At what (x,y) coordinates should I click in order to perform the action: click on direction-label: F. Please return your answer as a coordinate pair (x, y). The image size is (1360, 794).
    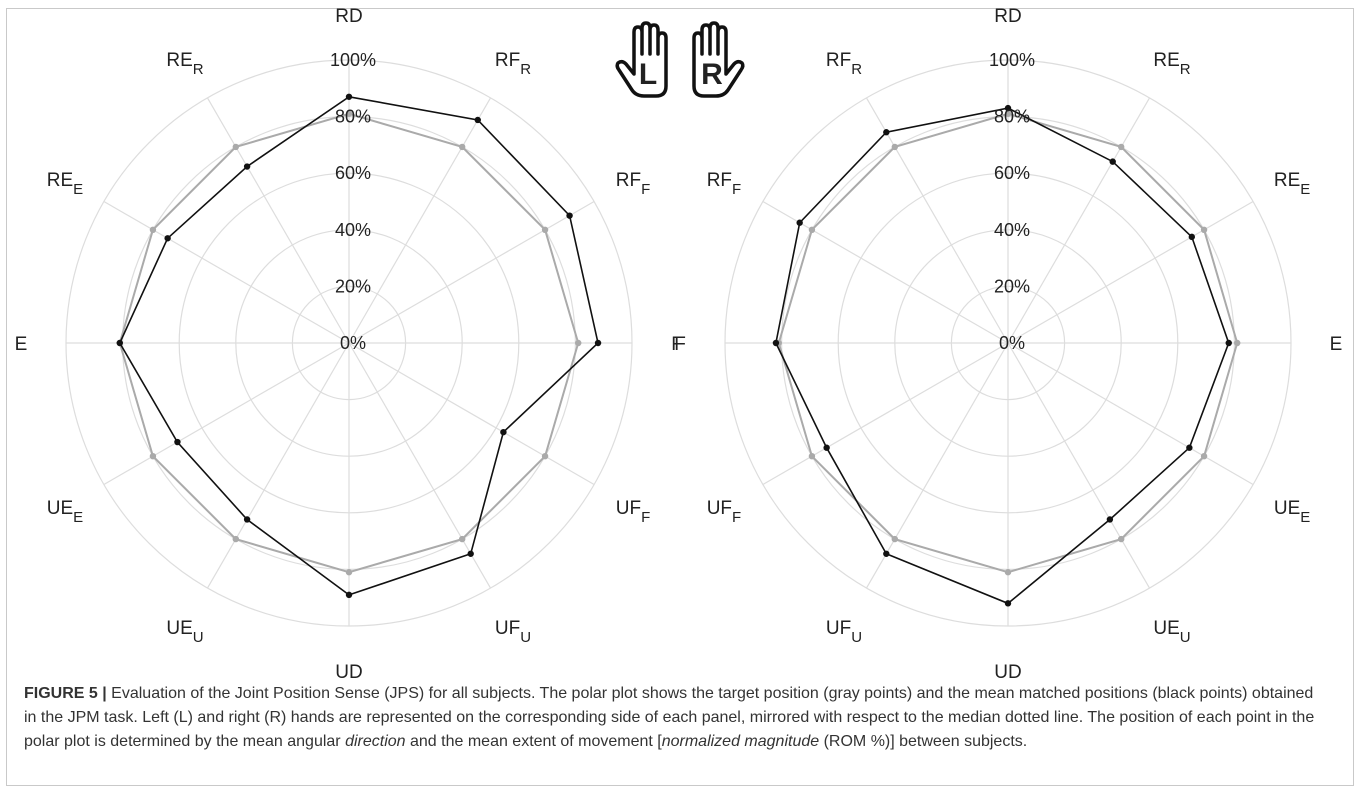
    Looking at the image, I should click on (677, 344).